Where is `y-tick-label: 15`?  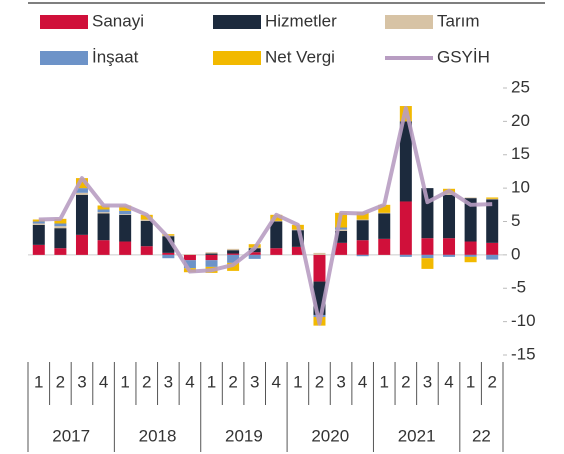 y-tick-label: 15 is located at coordinates (520, 153).